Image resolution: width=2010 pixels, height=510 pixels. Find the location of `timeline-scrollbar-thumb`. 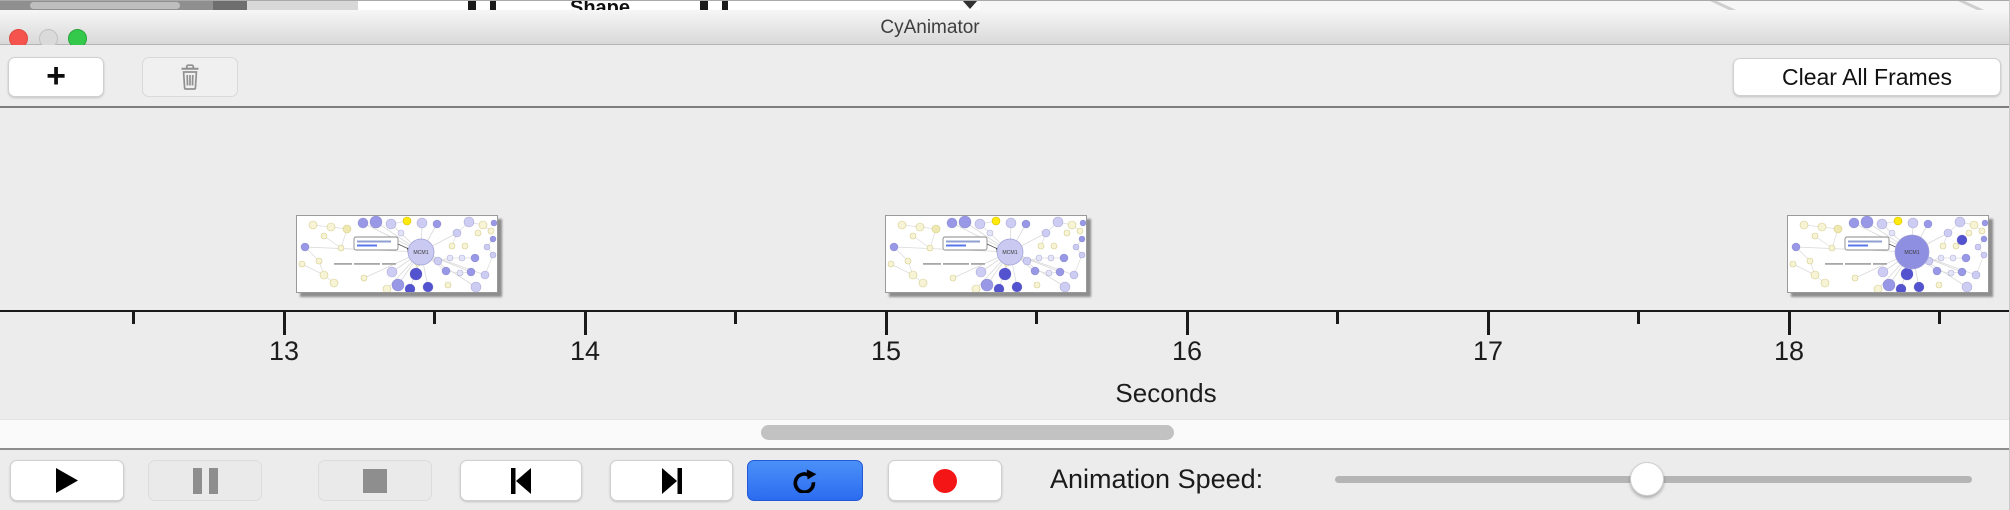

timeline-scrollbar-thumb is located at coordinates (967, 432).